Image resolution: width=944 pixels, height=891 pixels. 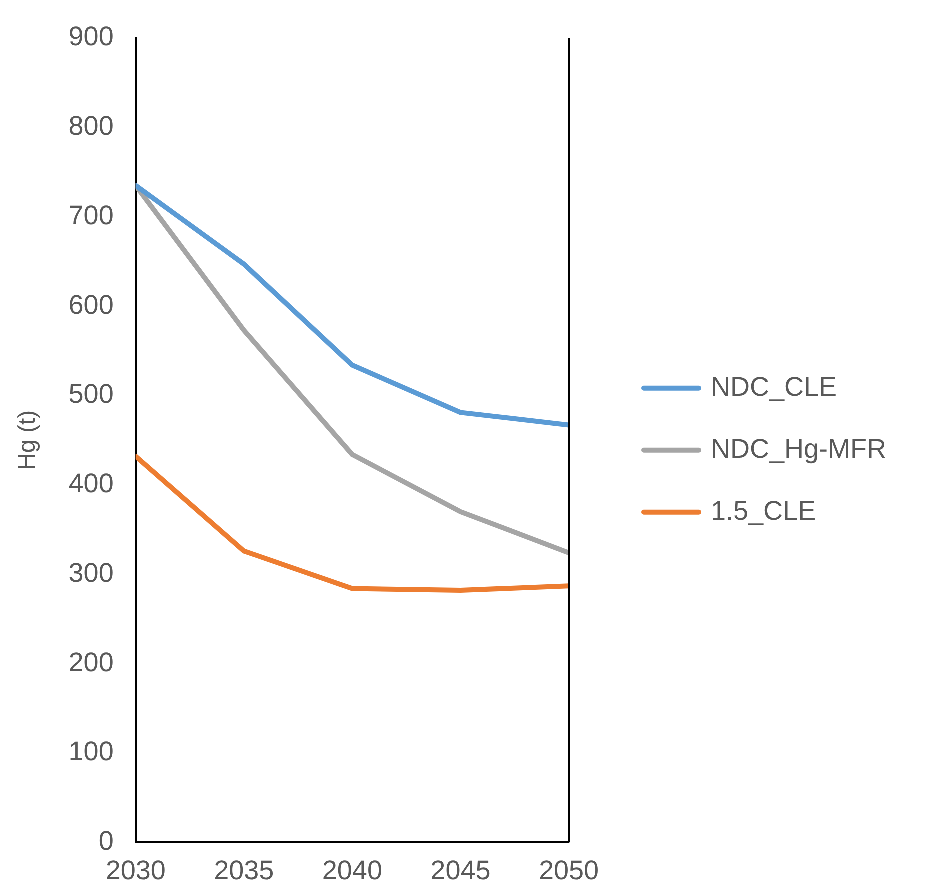 I want to click on legend-label: NDC_CLE, so click(x=774, y=387).